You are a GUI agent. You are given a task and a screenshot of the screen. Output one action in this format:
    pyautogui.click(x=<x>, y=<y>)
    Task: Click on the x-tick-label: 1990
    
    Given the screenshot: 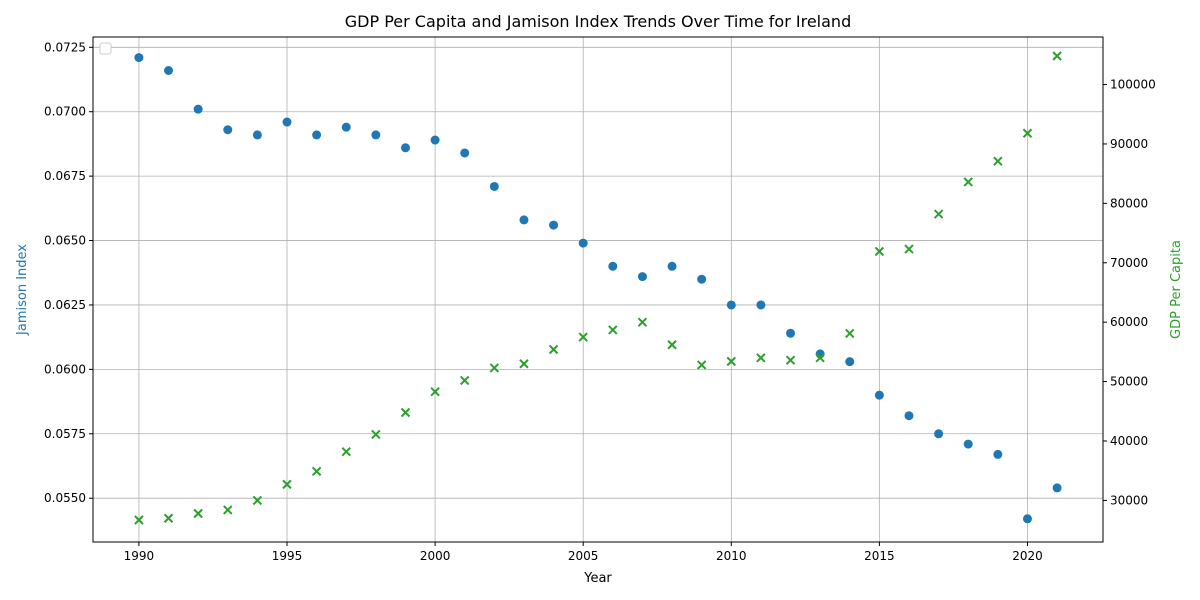 What is the action you would take?
    pyautogui.click(x=139, y=556)
    